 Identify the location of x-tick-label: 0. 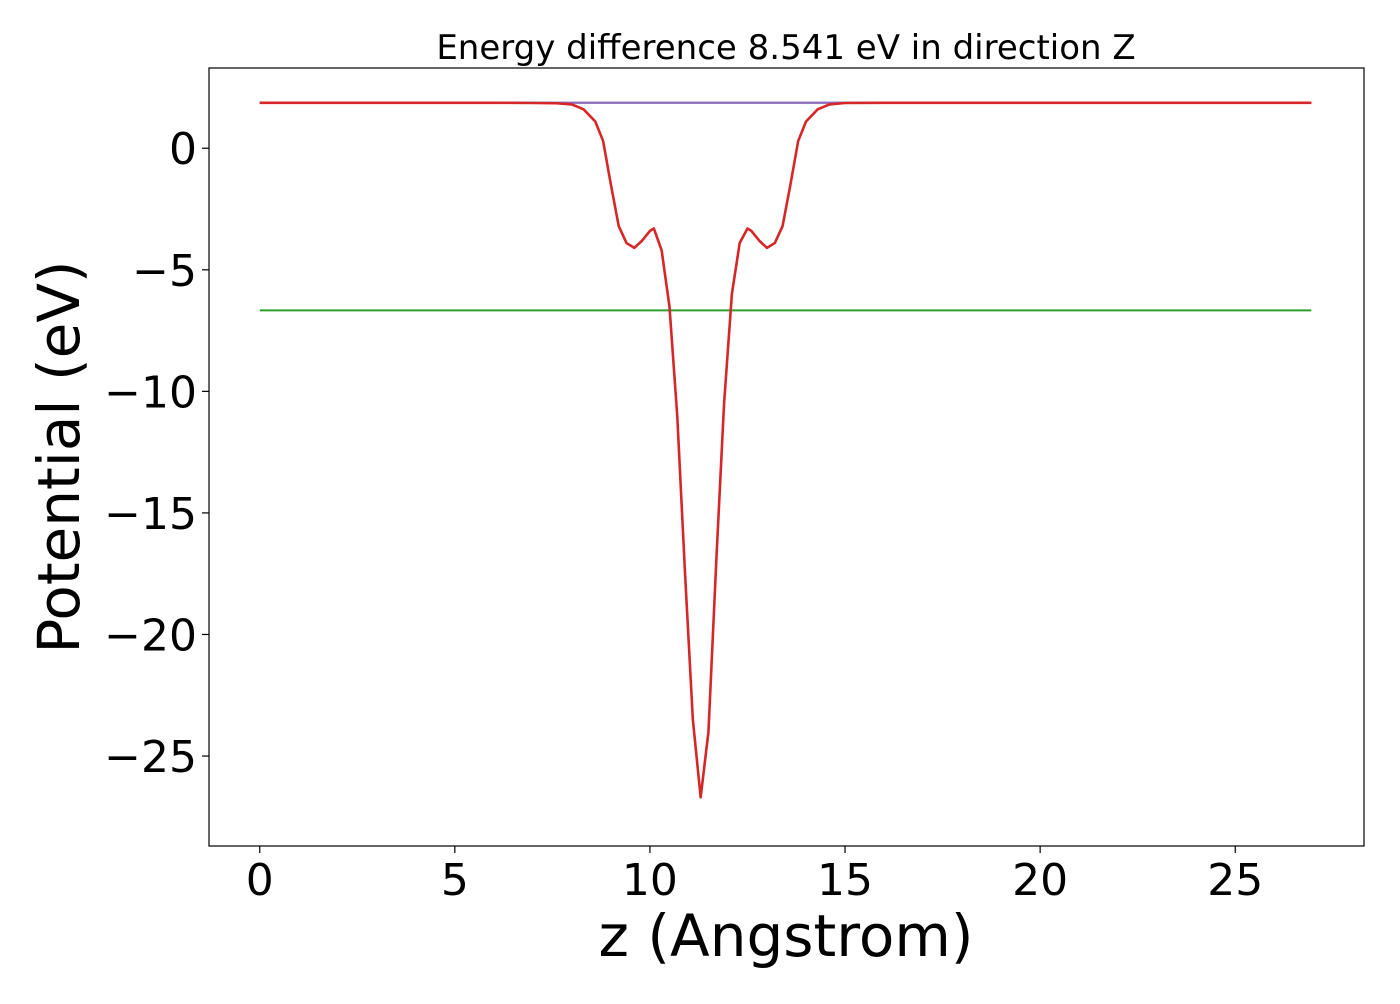
(260, 880).